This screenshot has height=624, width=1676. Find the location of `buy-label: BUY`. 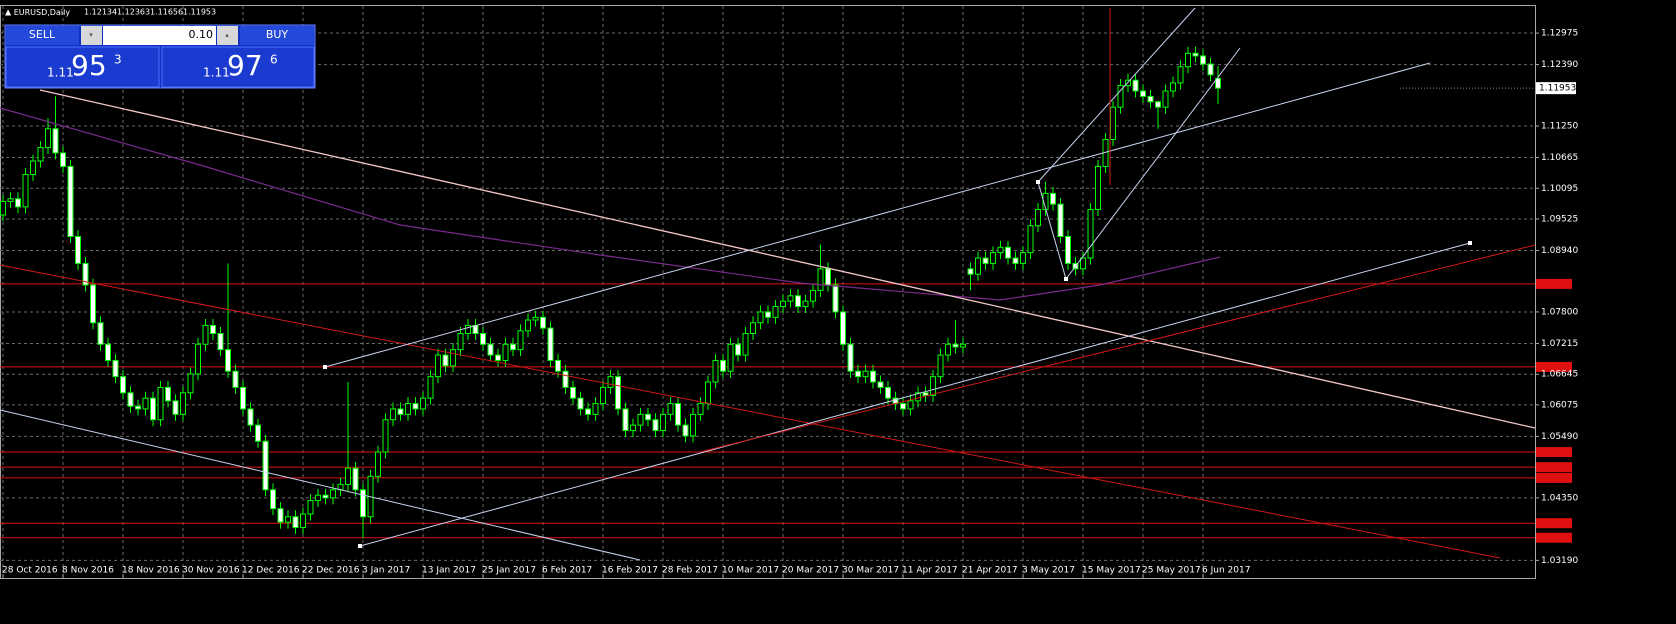

buy-label: BUY is located at coordinates (277, 34).